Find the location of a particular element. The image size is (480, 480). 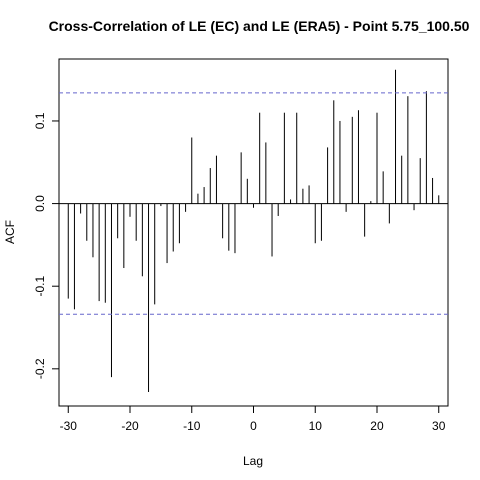

y-tick-label: -0.1 is located at coordinates (40, 286).